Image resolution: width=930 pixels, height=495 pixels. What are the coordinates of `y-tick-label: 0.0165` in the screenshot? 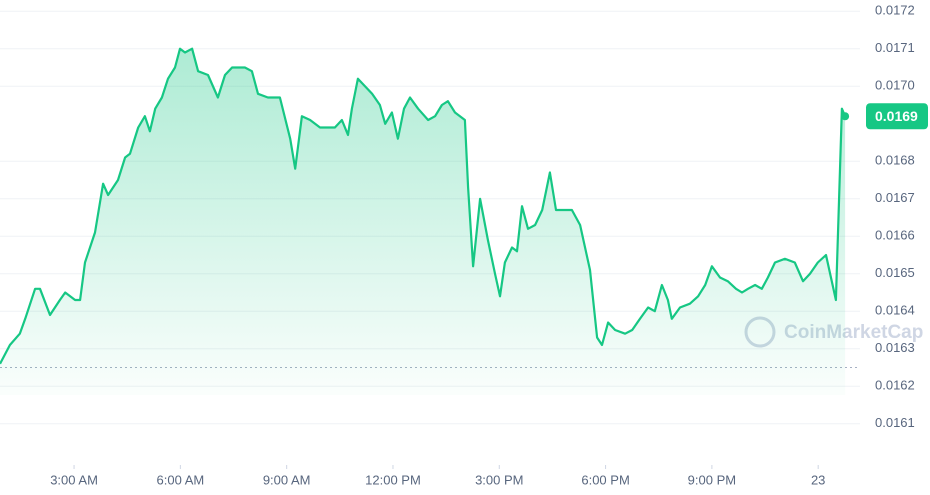 It's located at (895, 272).